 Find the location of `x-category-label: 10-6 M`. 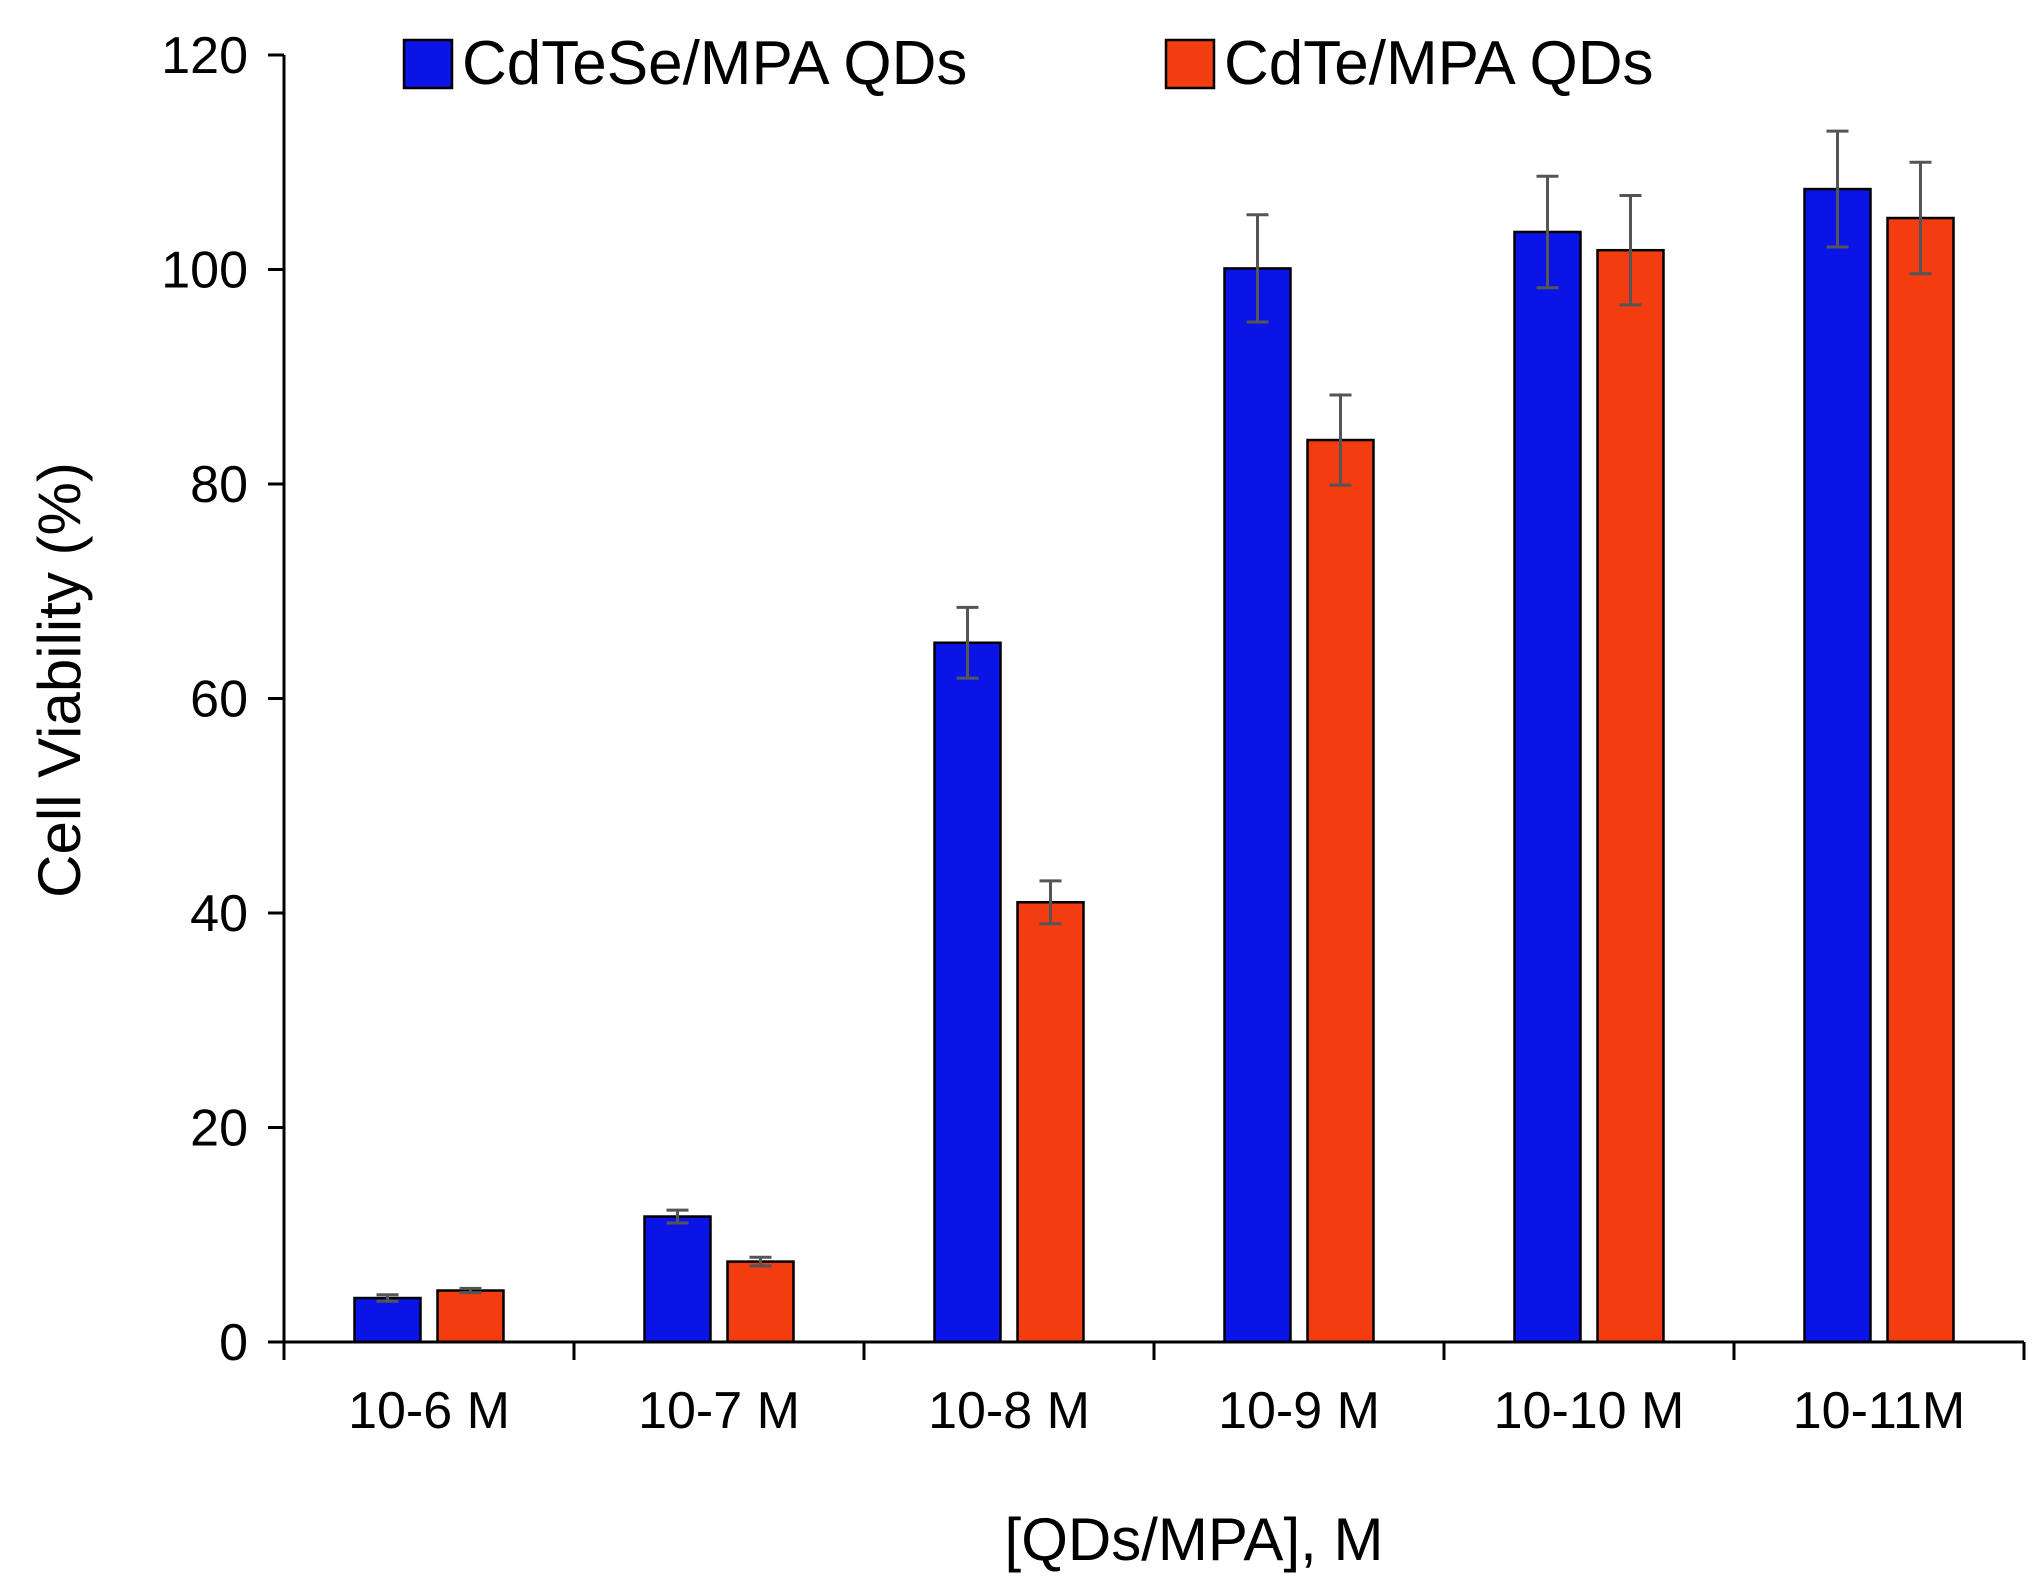

x-category-label: 10-6 M is located at coordinates (429, 1411).